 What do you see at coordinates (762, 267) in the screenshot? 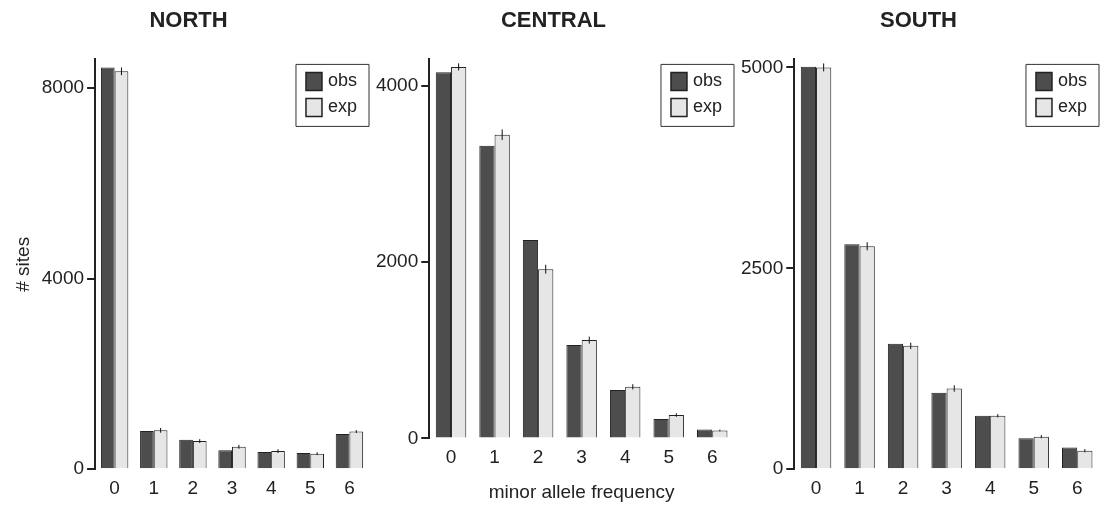
I see `y-tick-label: 2500` at bounding box center [762, 267].